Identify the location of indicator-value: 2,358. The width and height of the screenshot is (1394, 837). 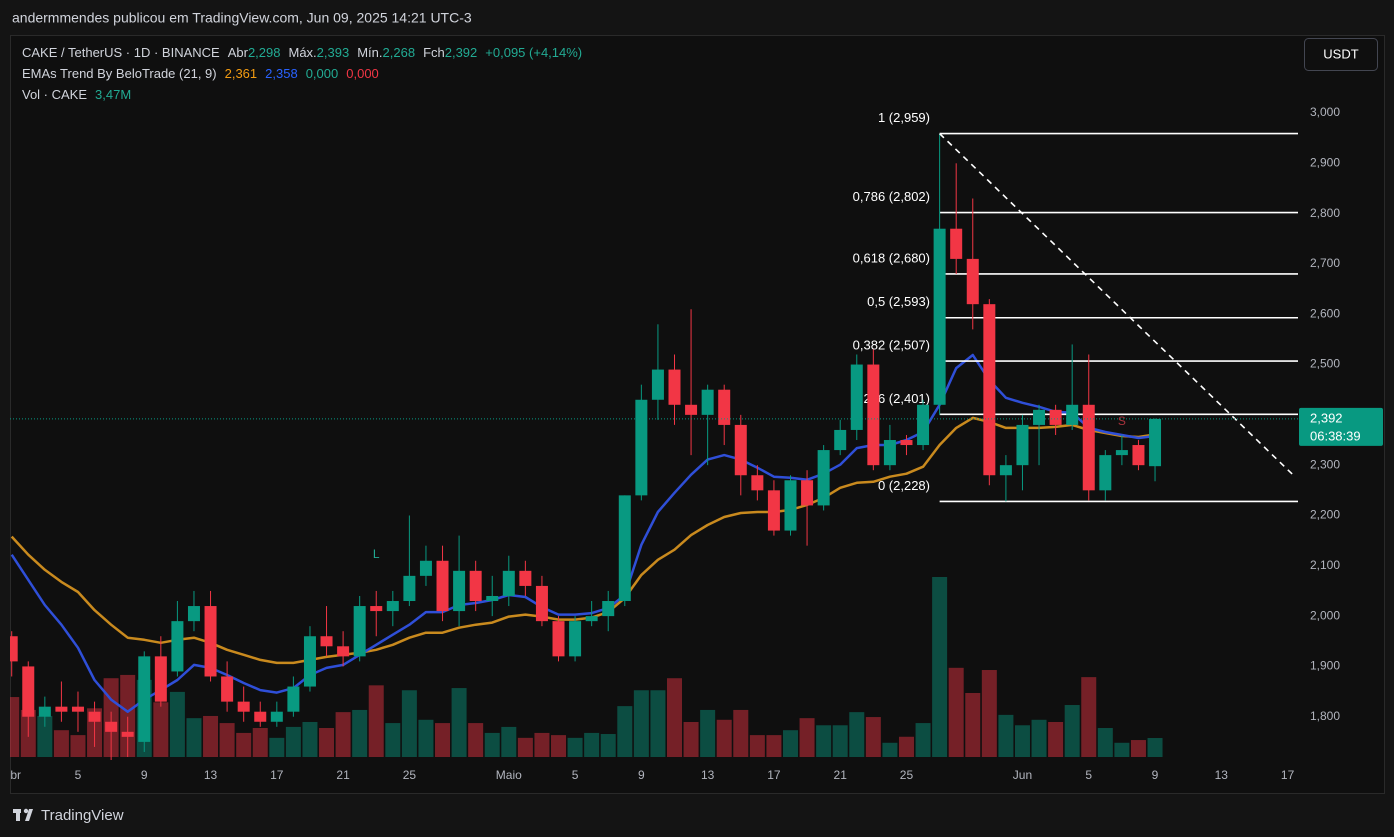
(281, 73).